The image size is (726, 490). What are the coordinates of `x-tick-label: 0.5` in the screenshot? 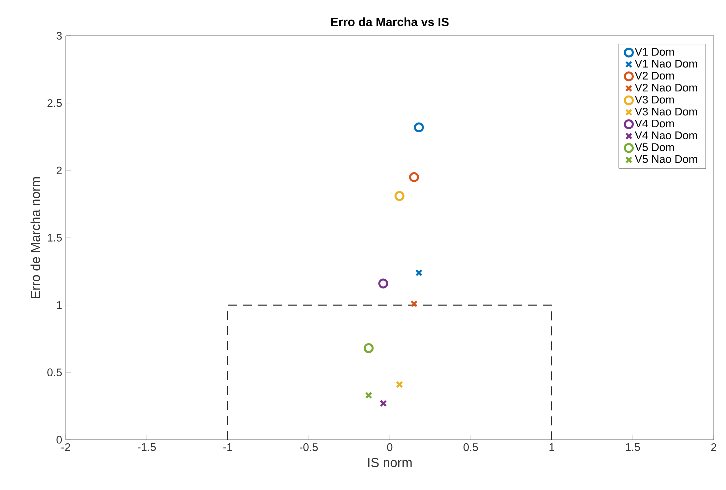 It's located at (471, 448).